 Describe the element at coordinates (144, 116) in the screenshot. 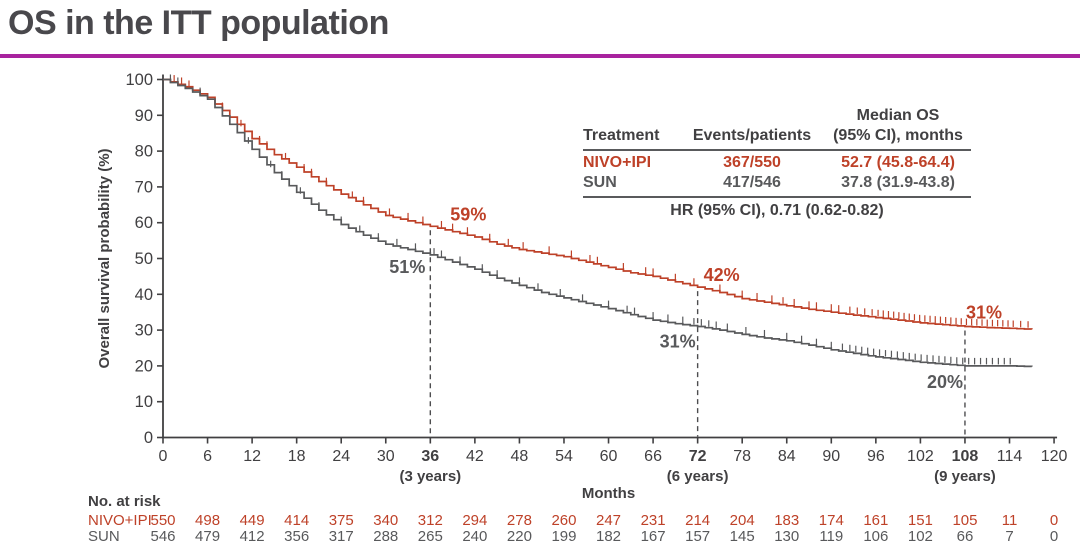

I see `y-tick-label: 90` at that location.